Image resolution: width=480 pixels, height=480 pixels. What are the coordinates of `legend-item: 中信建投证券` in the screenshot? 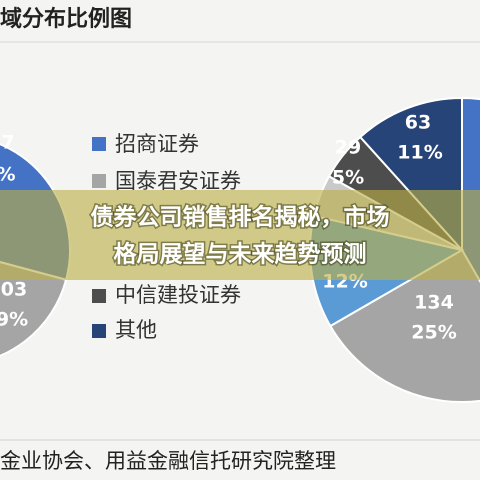 It's located at (178, 295).